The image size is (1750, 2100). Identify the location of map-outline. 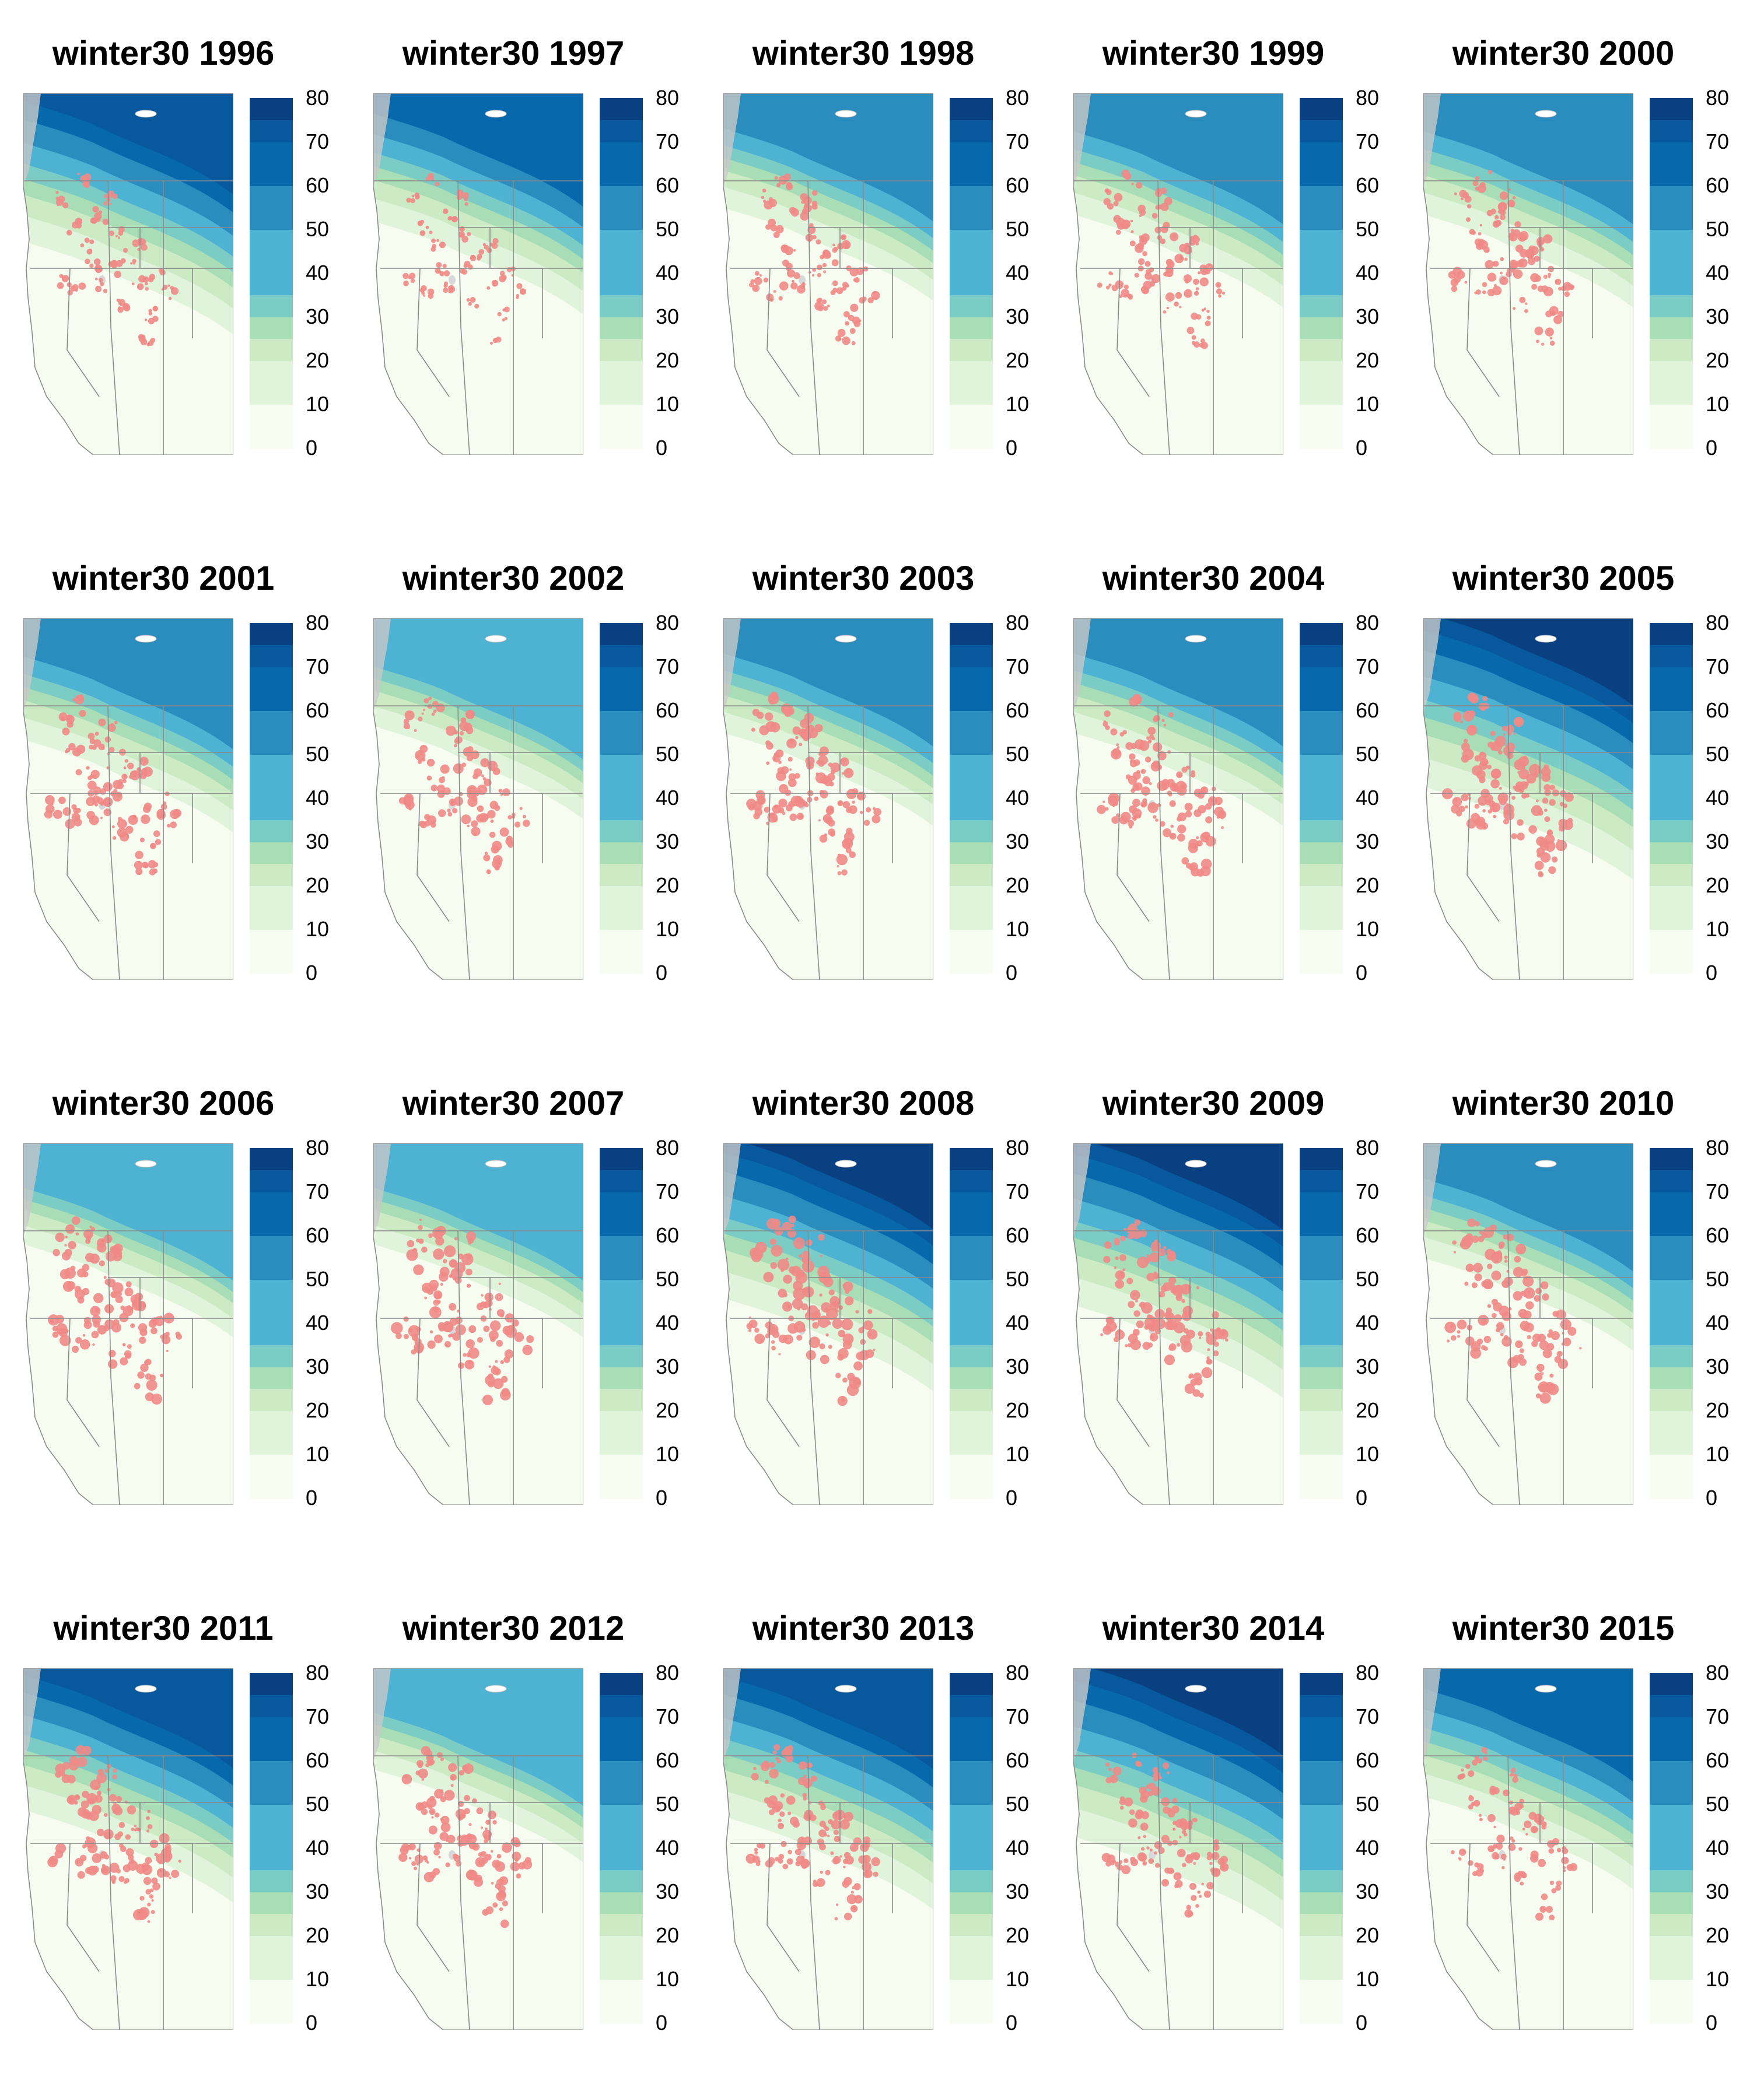
(1528, 1324).